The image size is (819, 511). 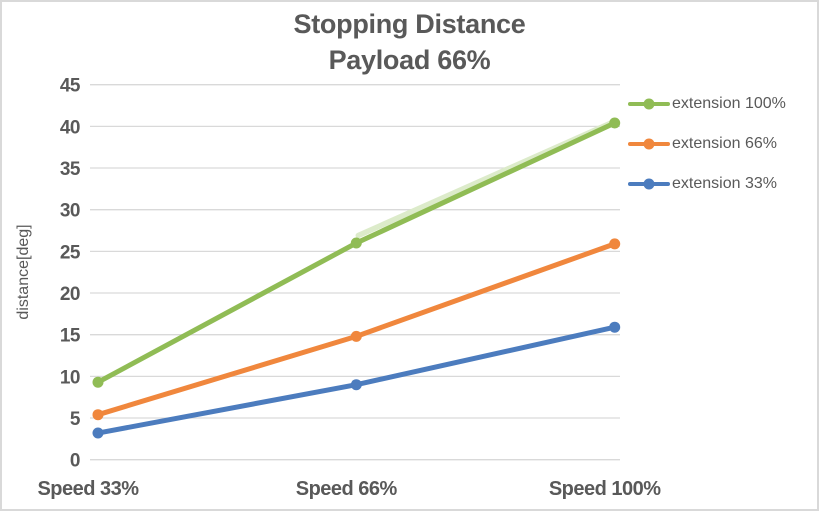 I want to click on y-axis-tick-label-45: 45, so click(x=70, y=86).